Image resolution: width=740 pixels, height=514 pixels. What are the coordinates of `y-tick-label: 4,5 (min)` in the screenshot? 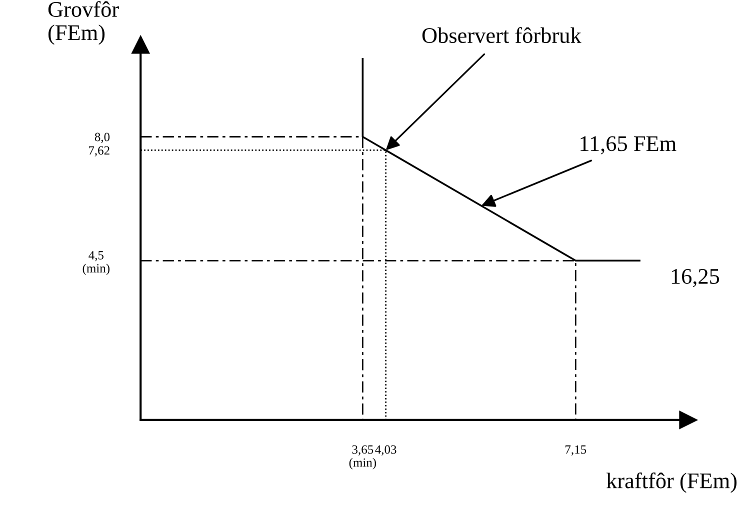 It's located at (96, 263).